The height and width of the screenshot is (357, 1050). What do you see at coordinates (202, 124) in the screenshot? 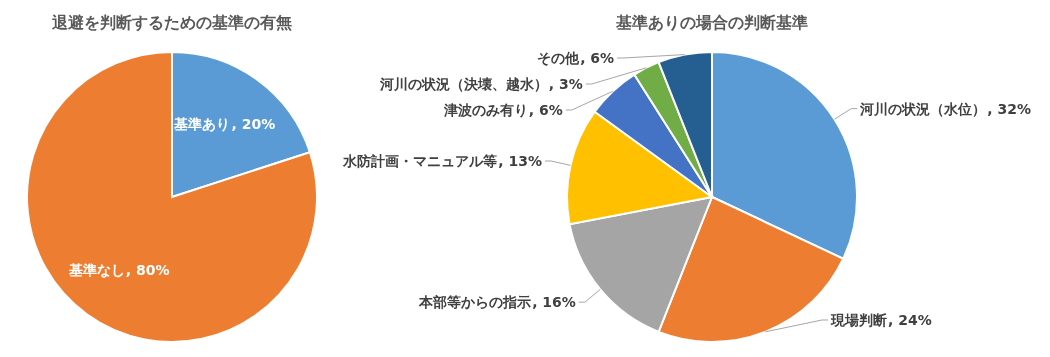
I see `slice-label: 基準あり` at bounding box center [202, 124].